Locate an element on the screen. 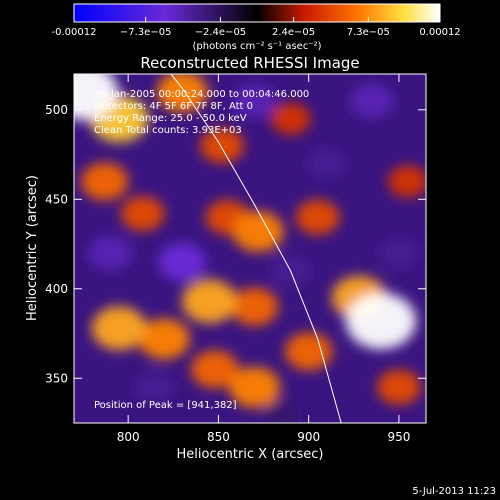 The height and width of the screenshot is (500, 500). annotation-clean-counts: Clean Total counts: 3.93E+03 is located at coordinates (168, 130).